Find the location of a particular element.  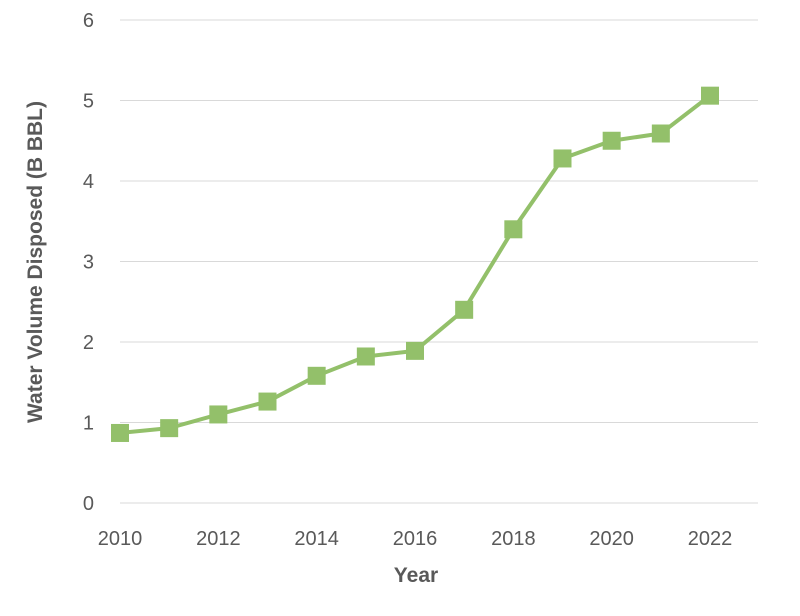

y-tick-label: 3 is located at coordinates (88, 263).